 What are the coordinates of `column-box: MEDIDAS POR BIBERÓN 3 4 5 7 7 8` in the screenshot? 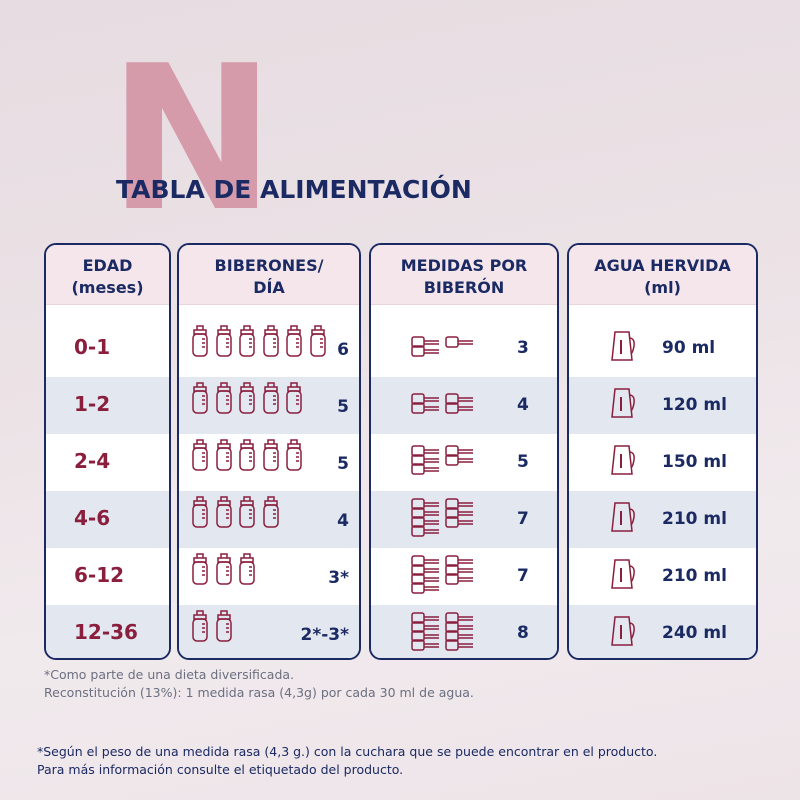 It's located at (464, 451).